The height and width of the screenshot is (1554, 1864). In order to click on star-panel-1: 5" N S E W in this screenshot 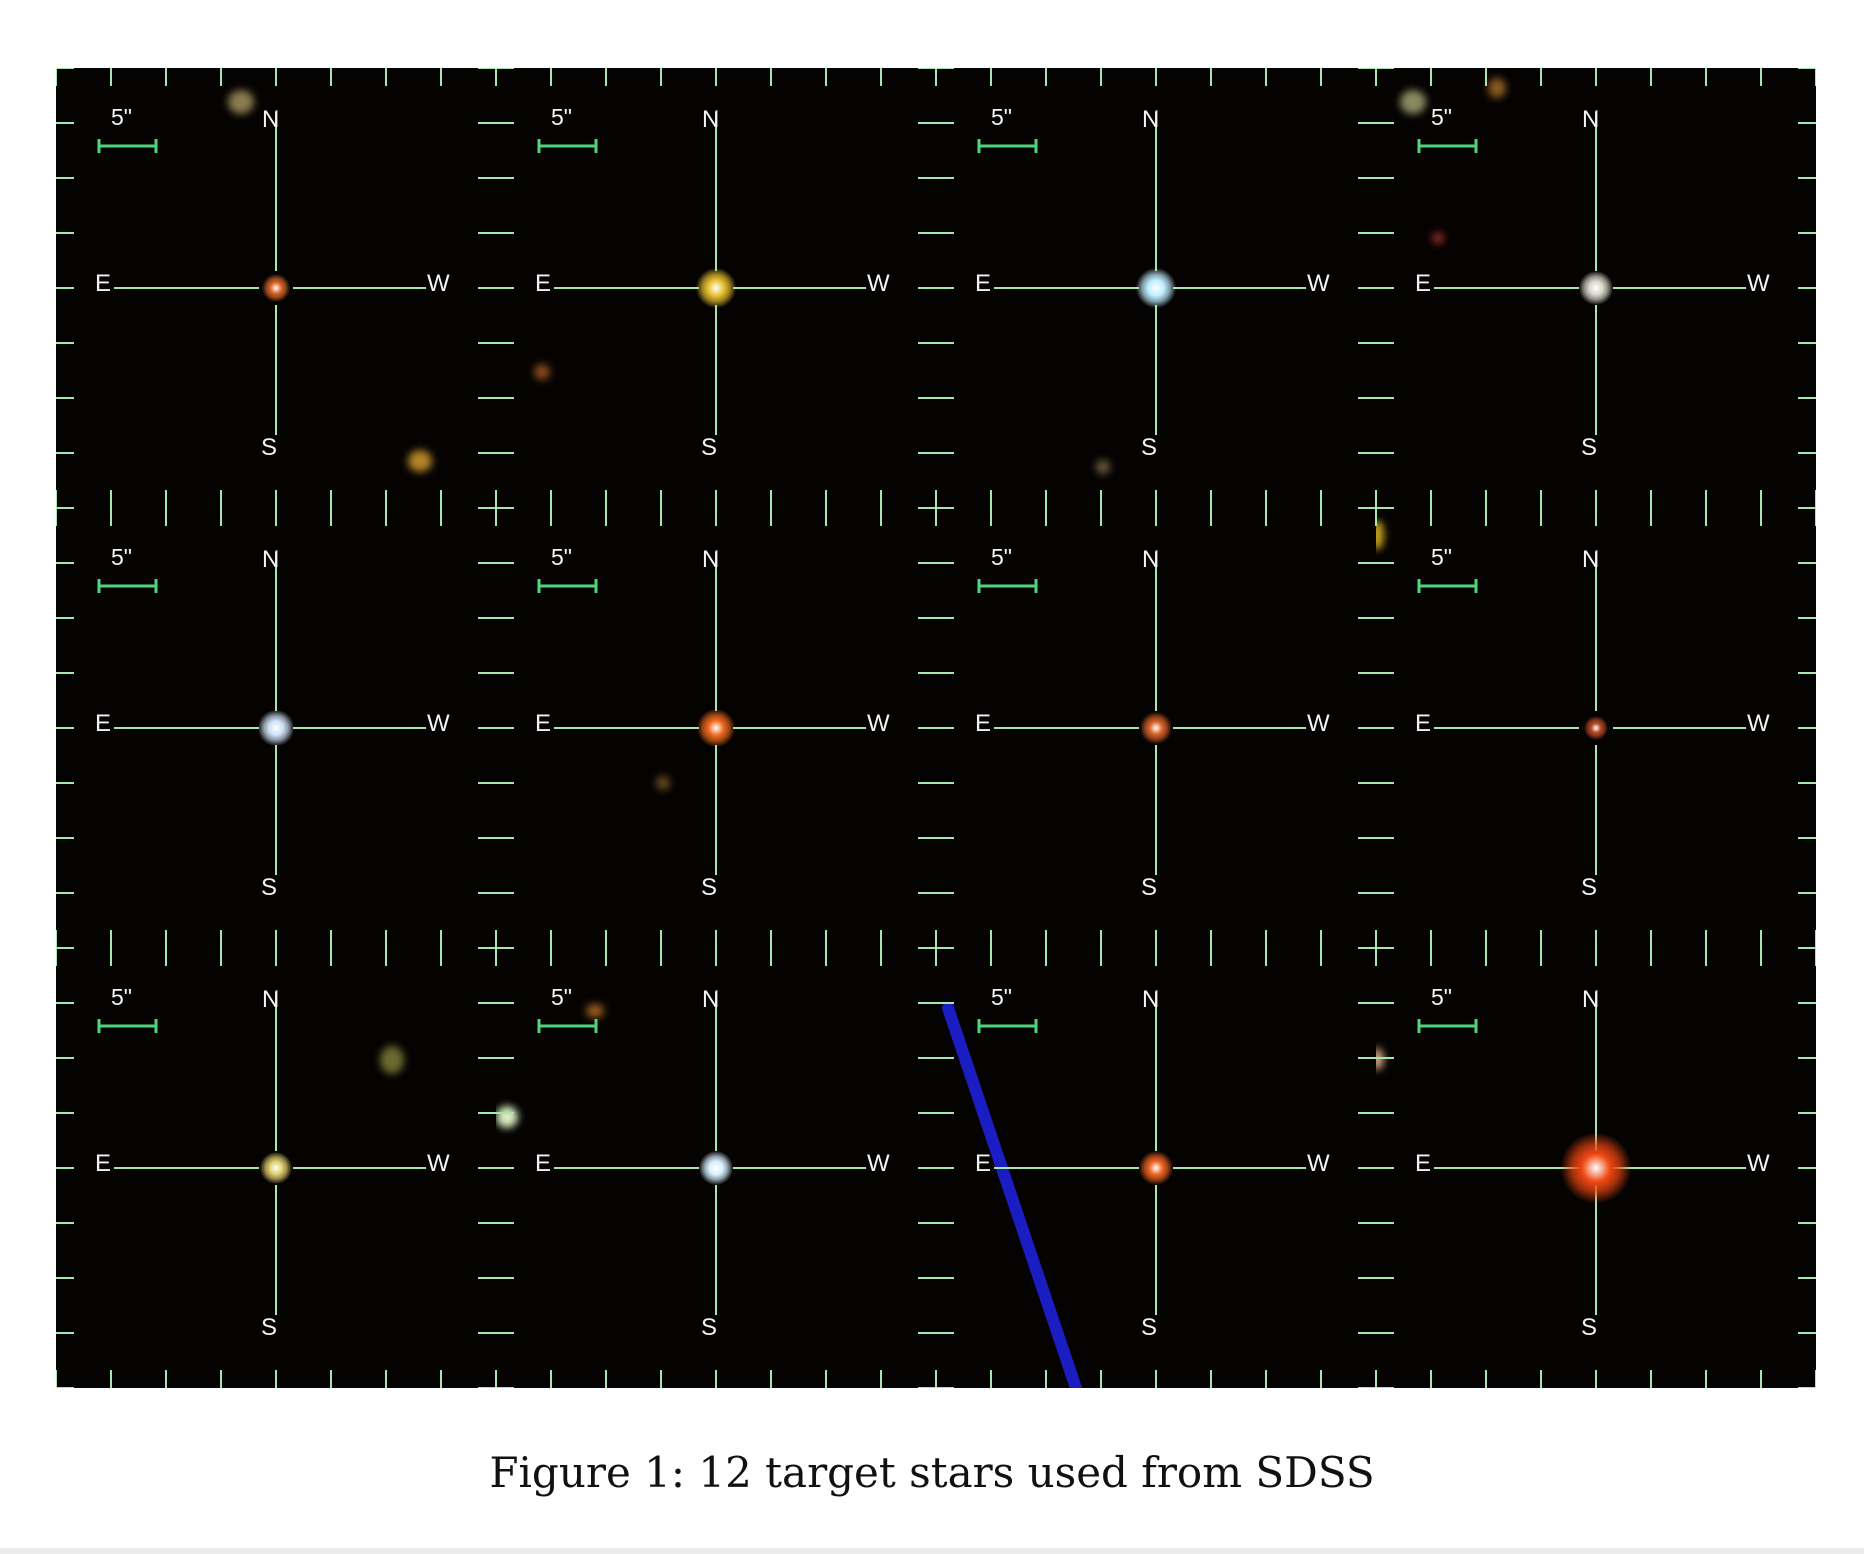, I will do `click(276, 288)`.